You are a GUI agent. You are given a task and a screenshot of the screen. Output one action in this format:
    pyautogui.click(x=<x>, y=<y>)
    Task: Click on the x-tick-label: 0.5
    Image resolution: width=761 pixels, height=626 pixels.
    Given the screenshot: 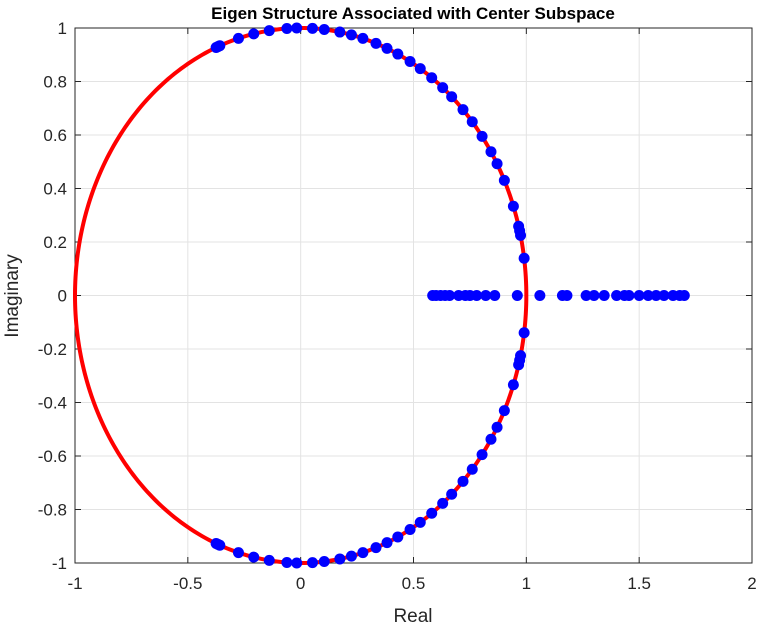 What is the action you would take?
    pyautogui.click(x=414, y=583)
    